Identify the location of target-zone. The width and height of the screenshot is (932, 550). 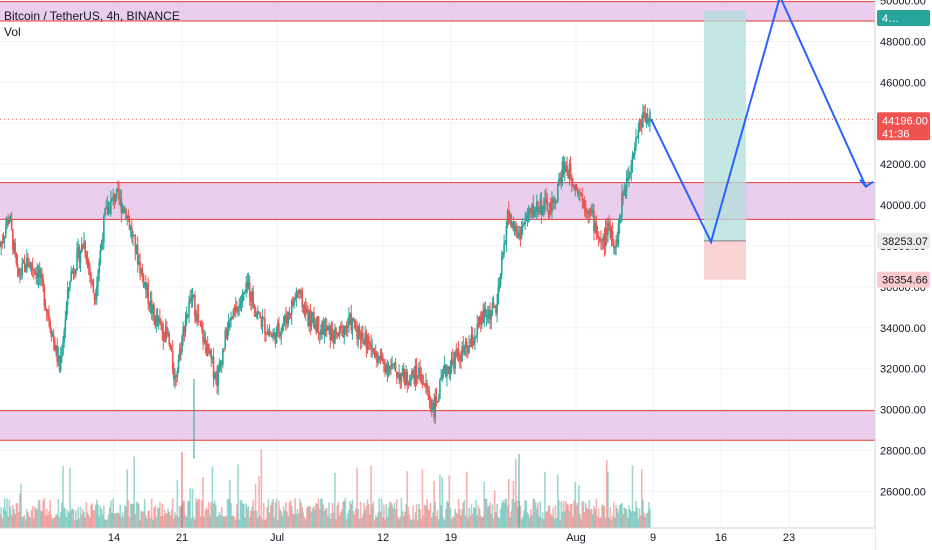
(725, 125).